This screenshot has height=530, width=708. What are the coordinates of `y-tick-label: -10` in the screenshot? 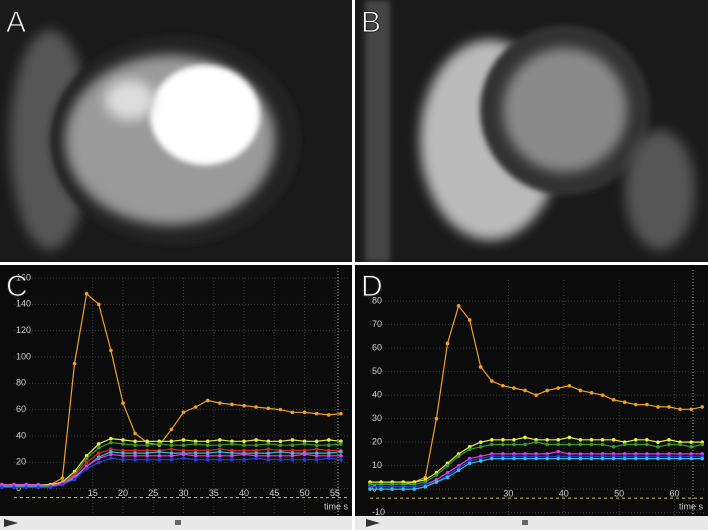 It's located at (378, 512).